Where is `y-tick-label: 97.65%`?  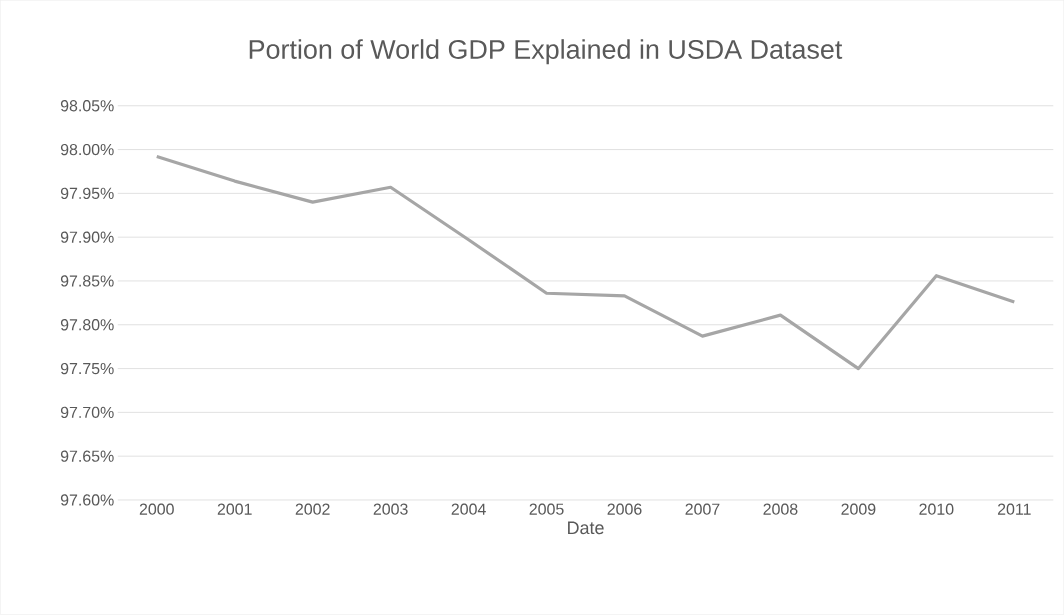
y-tick-label: 97.65% is located at coordinates (87, 456).